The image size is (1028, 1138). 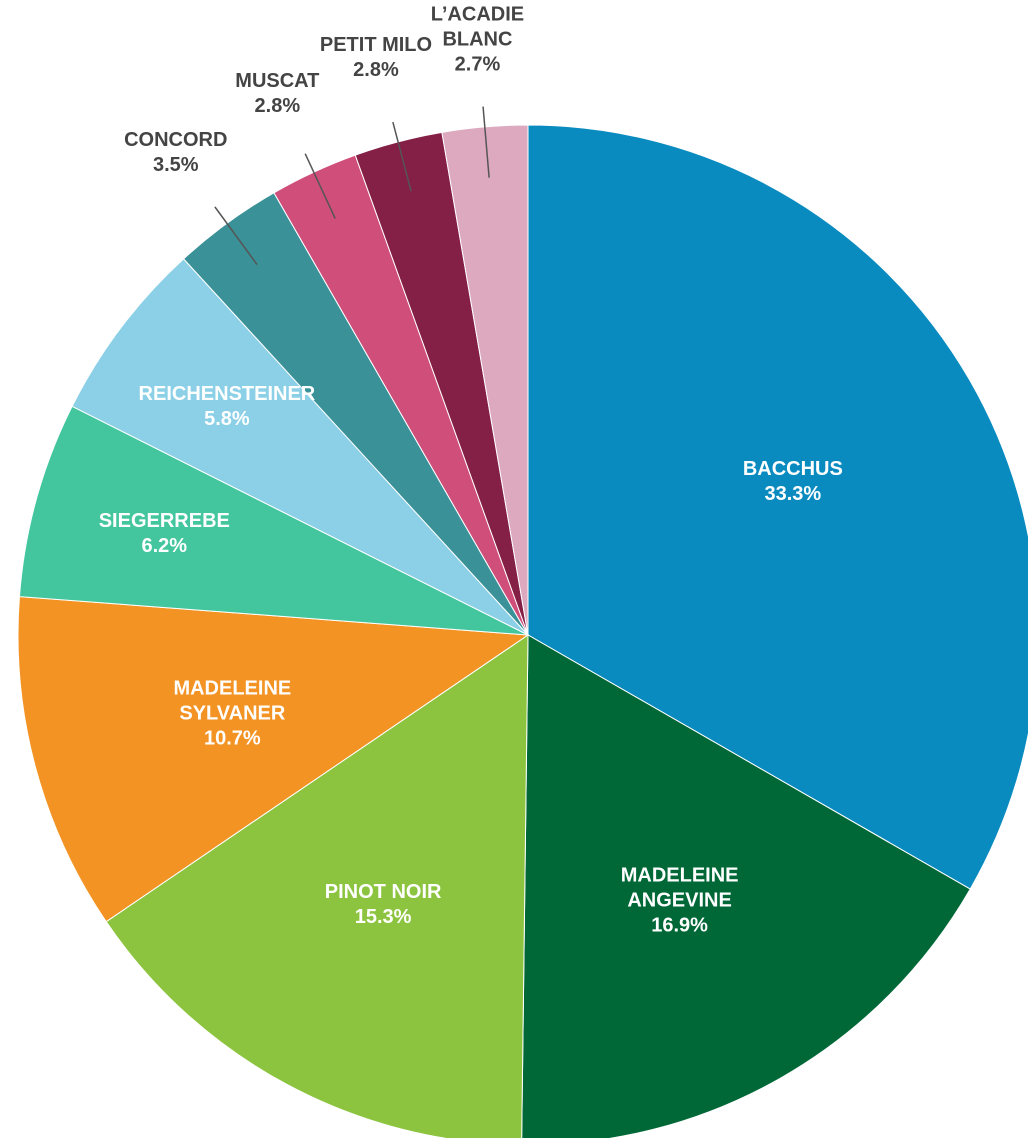 I want to click on value-label: 2.7%, so click(x=477, y=64).